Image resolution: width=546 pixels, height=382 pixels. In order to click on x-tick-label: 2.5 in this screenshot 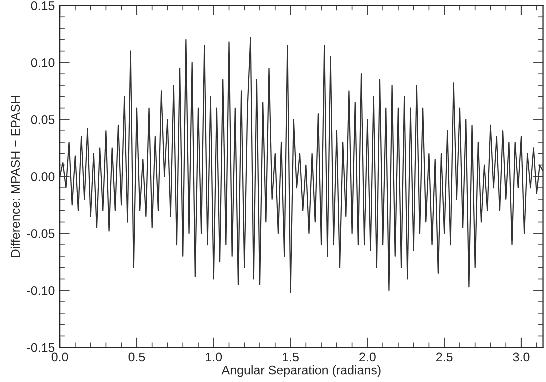, I will do `click(444, 357)`.